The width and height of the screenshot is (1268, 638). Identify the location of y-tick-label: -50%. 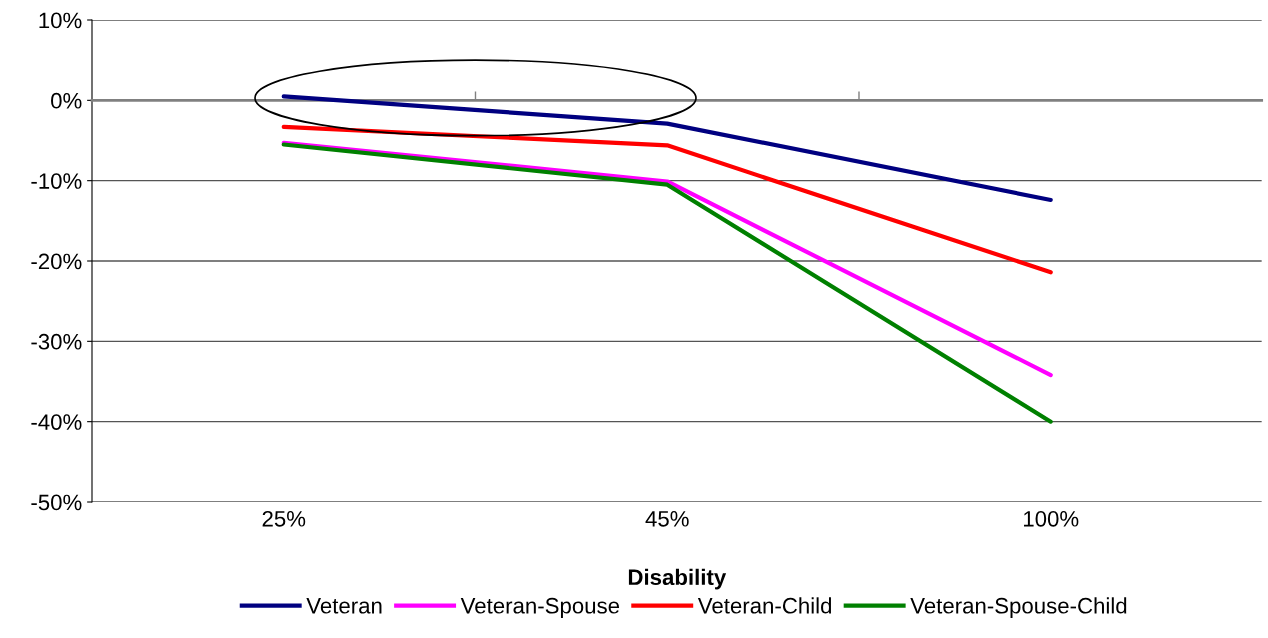
(56, 502).